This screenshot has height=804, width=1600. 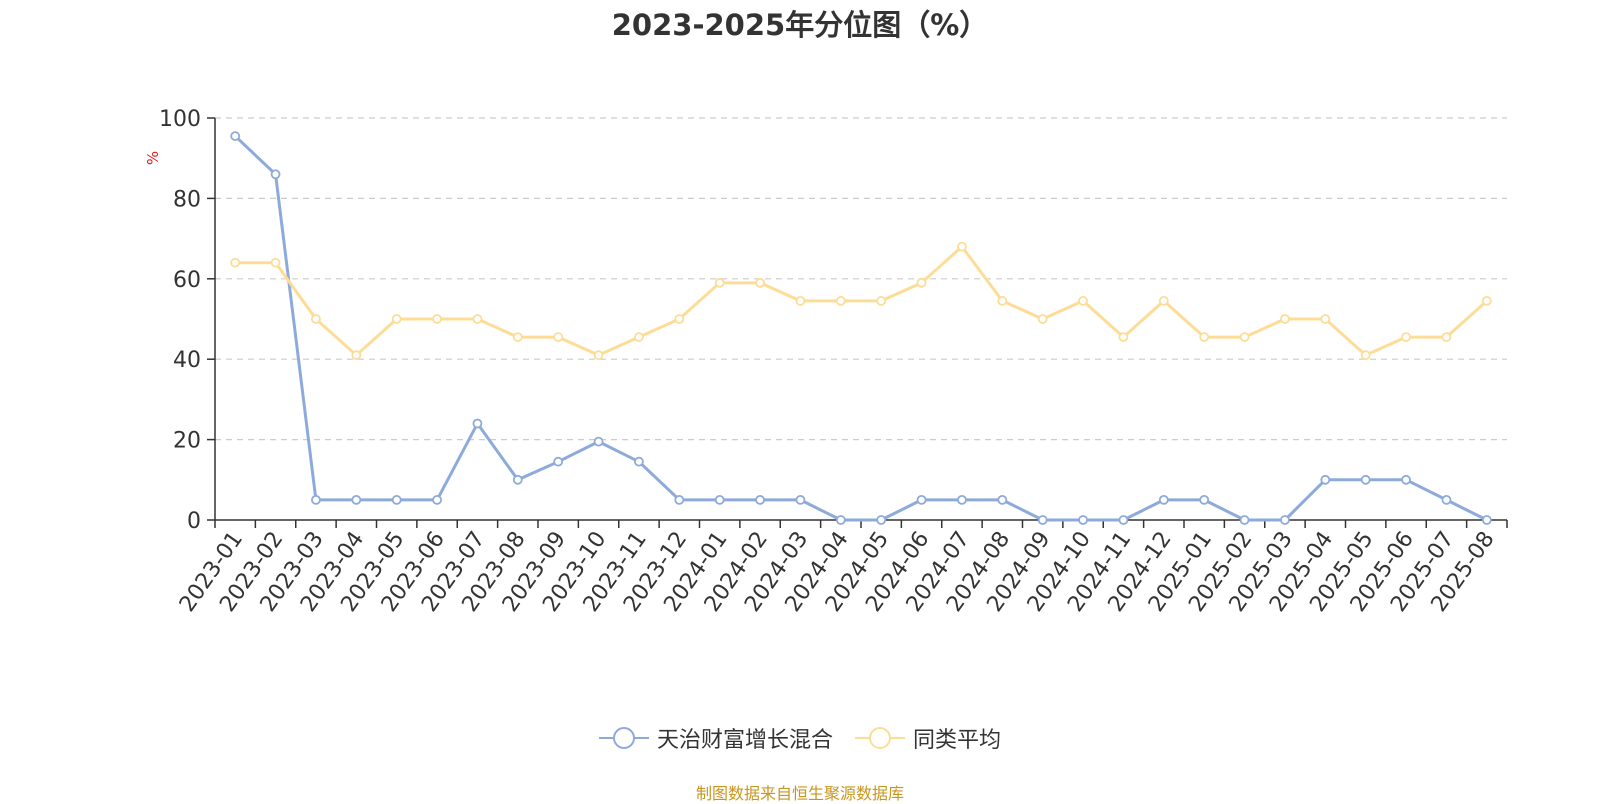 I want to click on y-tick-label: 20, so click(x=187, y=441).